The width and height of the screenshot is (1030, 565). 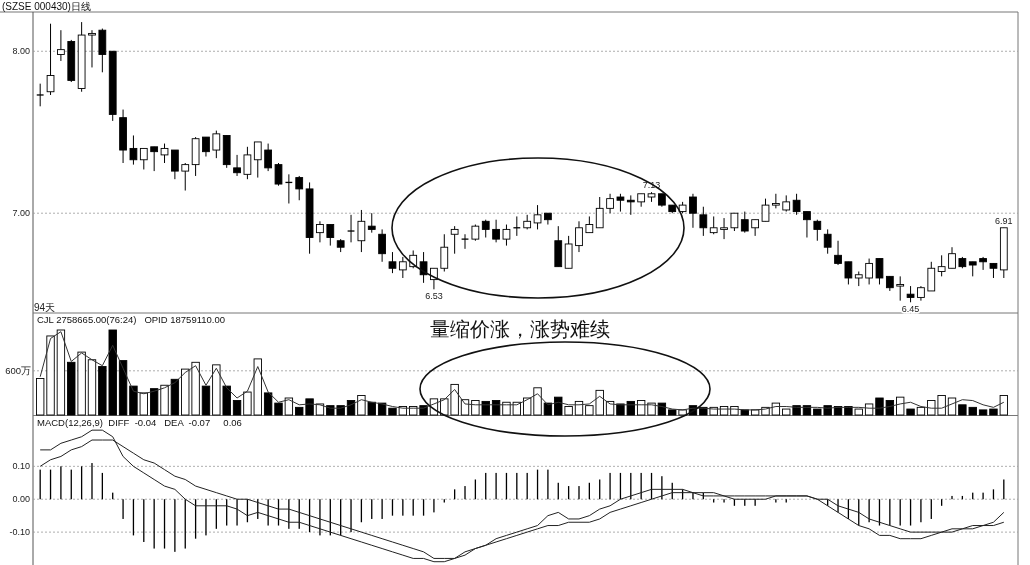 What do you see at coordinates (434, 296) in the screenshot?
I see `annotation: 6.53` at bounding box center [434, 296].